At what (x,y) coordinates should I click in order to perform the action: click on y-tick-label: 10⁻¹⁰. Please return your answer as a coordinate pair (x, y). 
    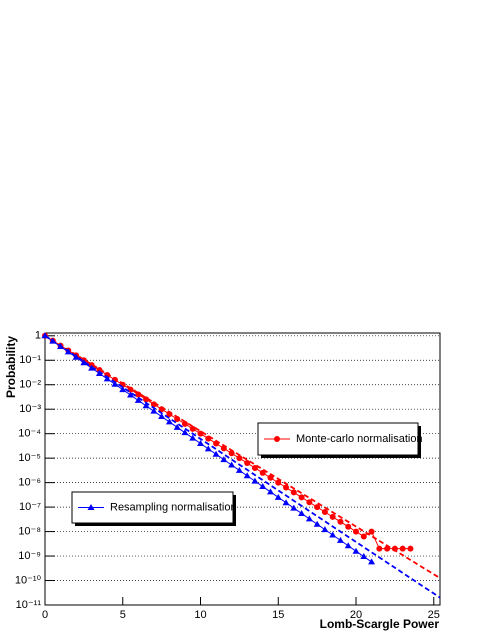
    Looking at the image, I should click on (28, 580).